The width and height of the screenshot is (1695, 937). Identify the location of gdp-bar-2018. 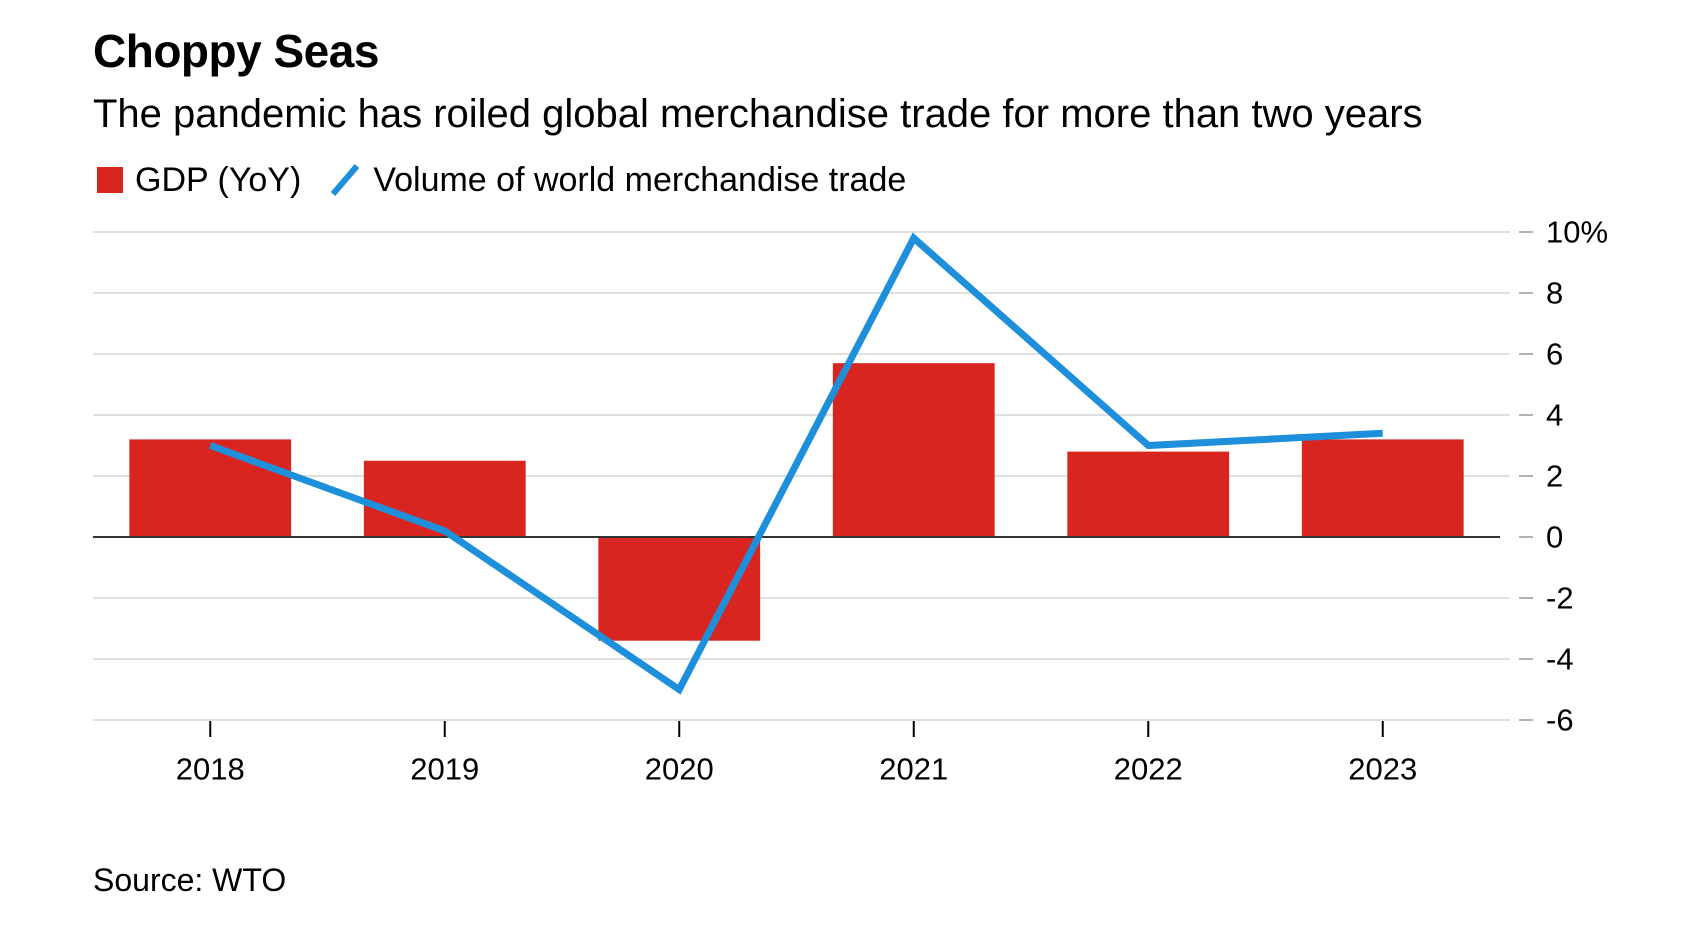
(210, 488).